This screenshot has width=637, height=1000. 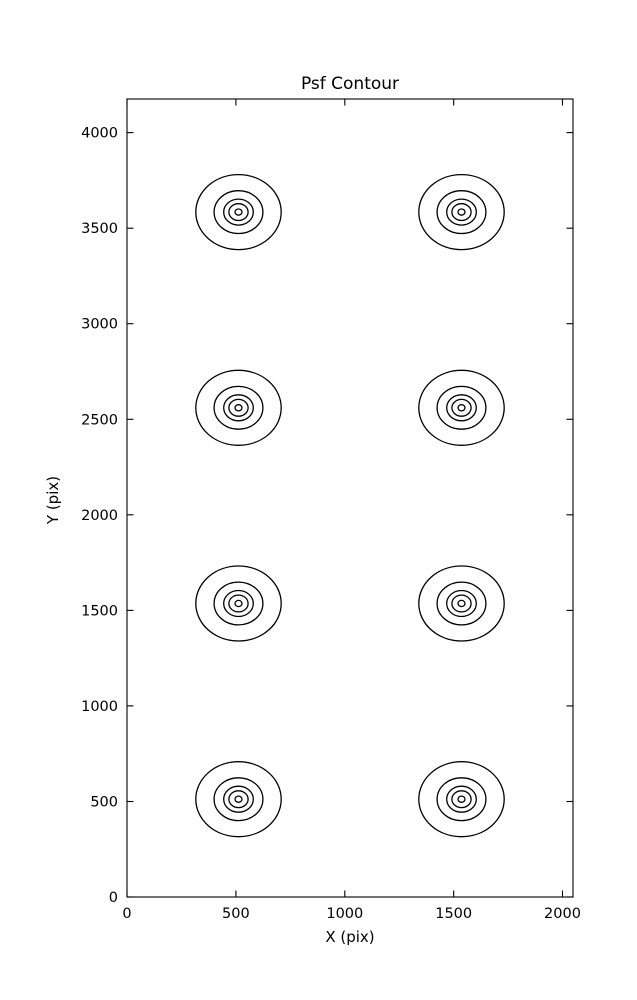 What do you see at coordinates (104, 803) in the screenshot?
I see `y-tick-label: 500` at bounding box center [104, 803].